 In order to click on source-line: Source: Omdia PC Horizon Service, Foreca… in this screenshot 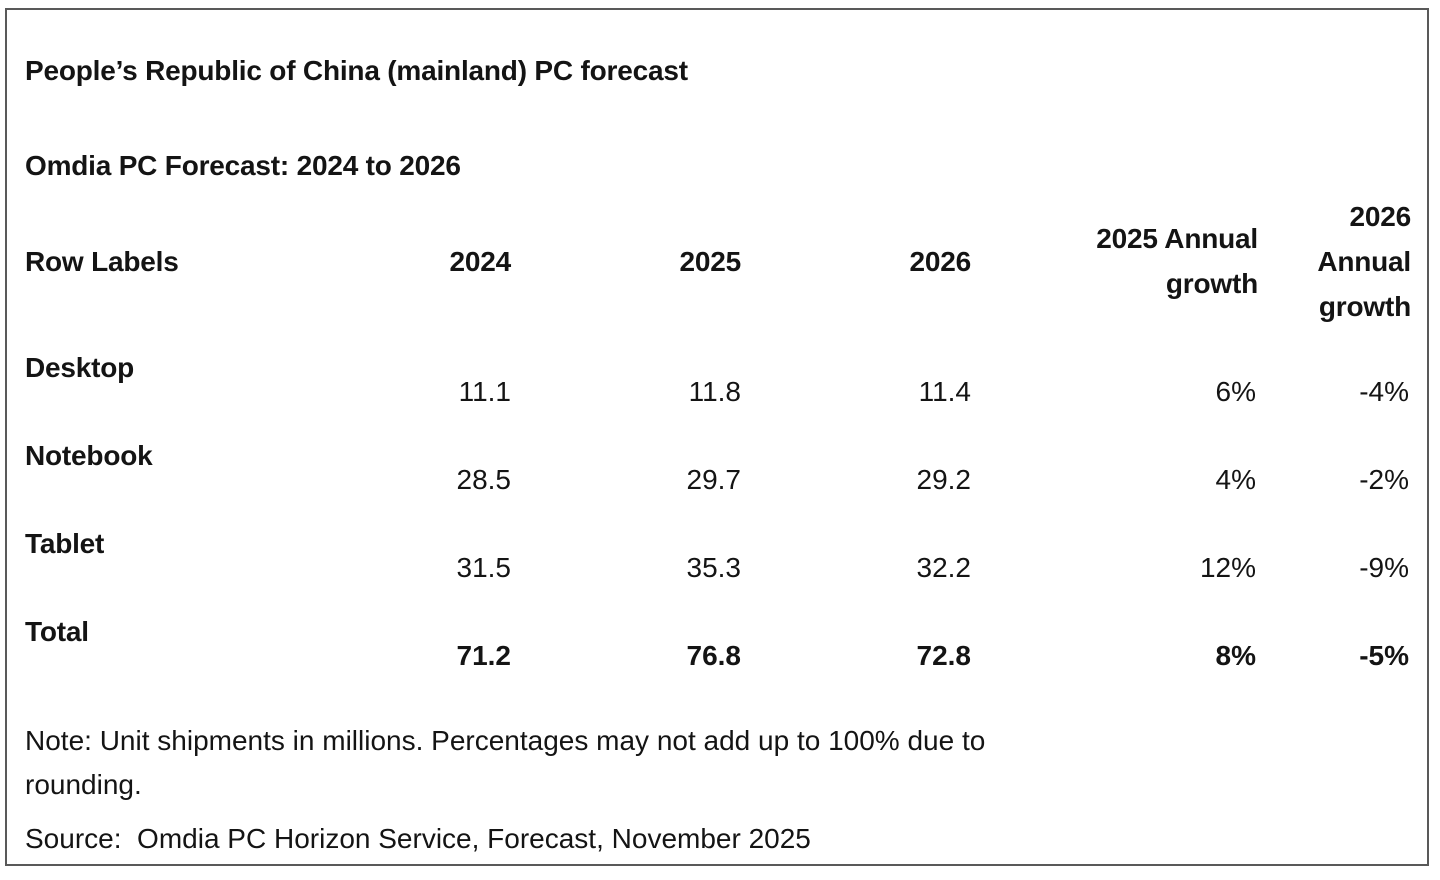, I will do `click(418, 838)`.